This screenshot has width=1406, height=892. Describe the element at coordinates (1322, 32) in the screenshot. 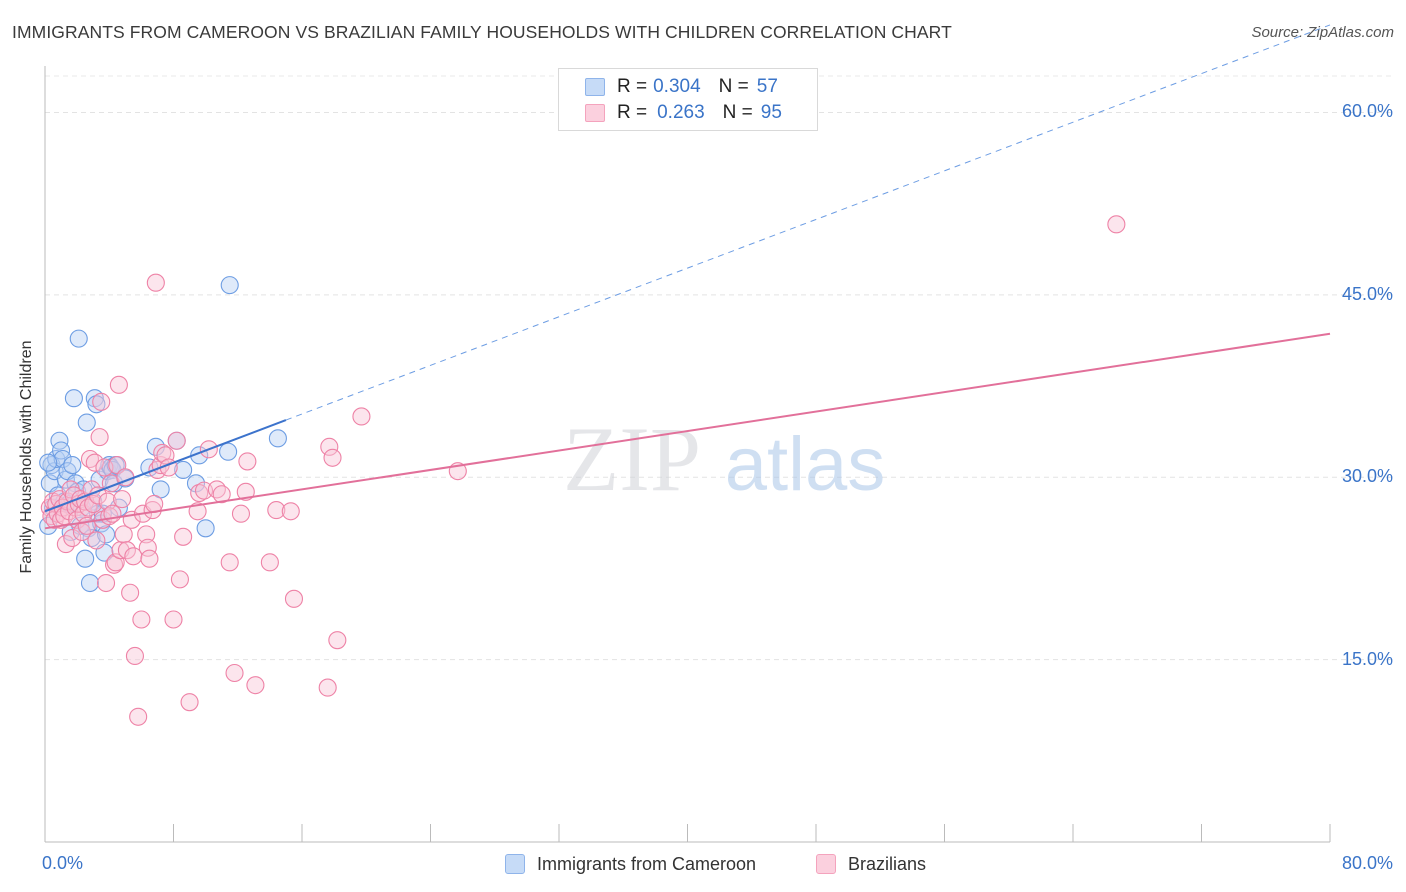

I see `source-label: Source: ZipAtlas.com` at that location.